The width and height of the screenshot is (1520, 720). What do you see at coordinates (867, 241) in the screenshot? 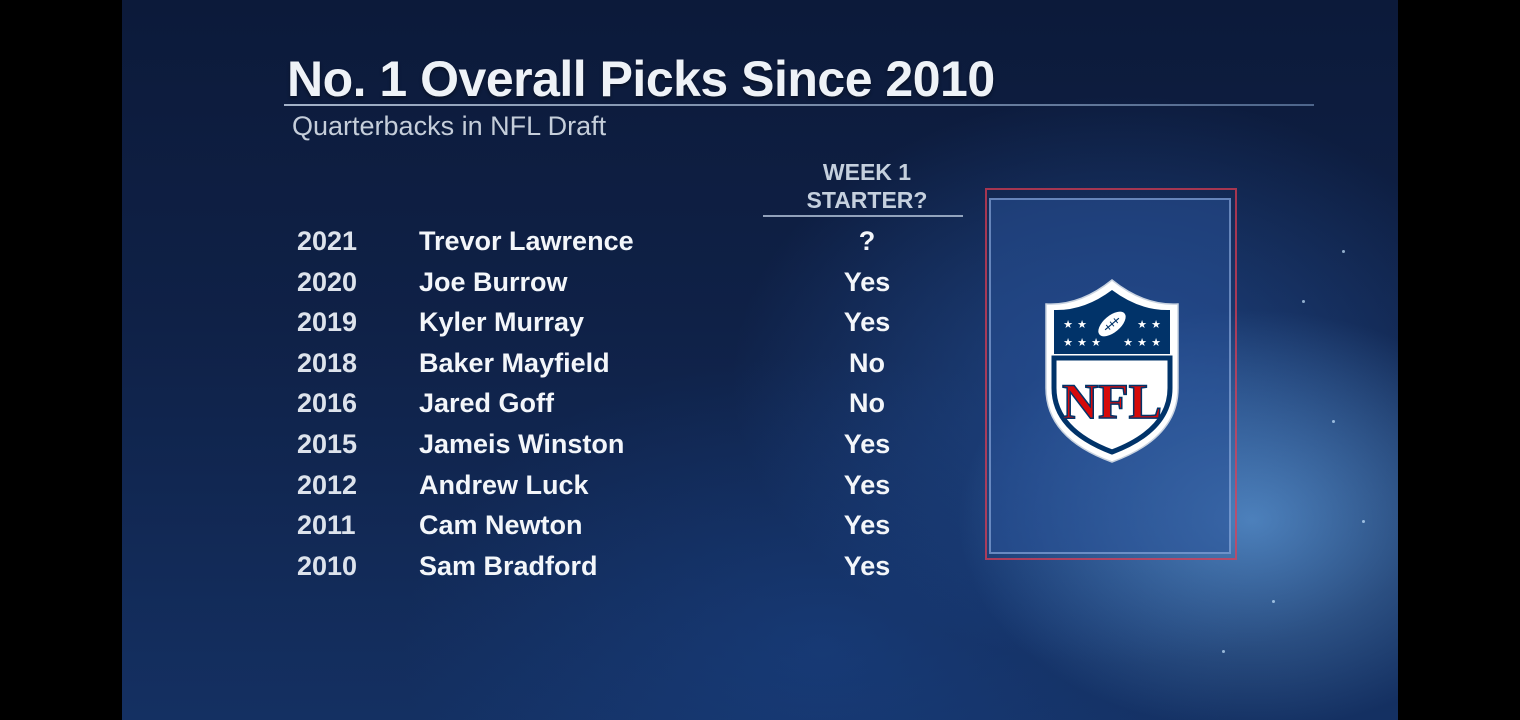
I see `row-starter: ?` at bounding box center [867, 241].